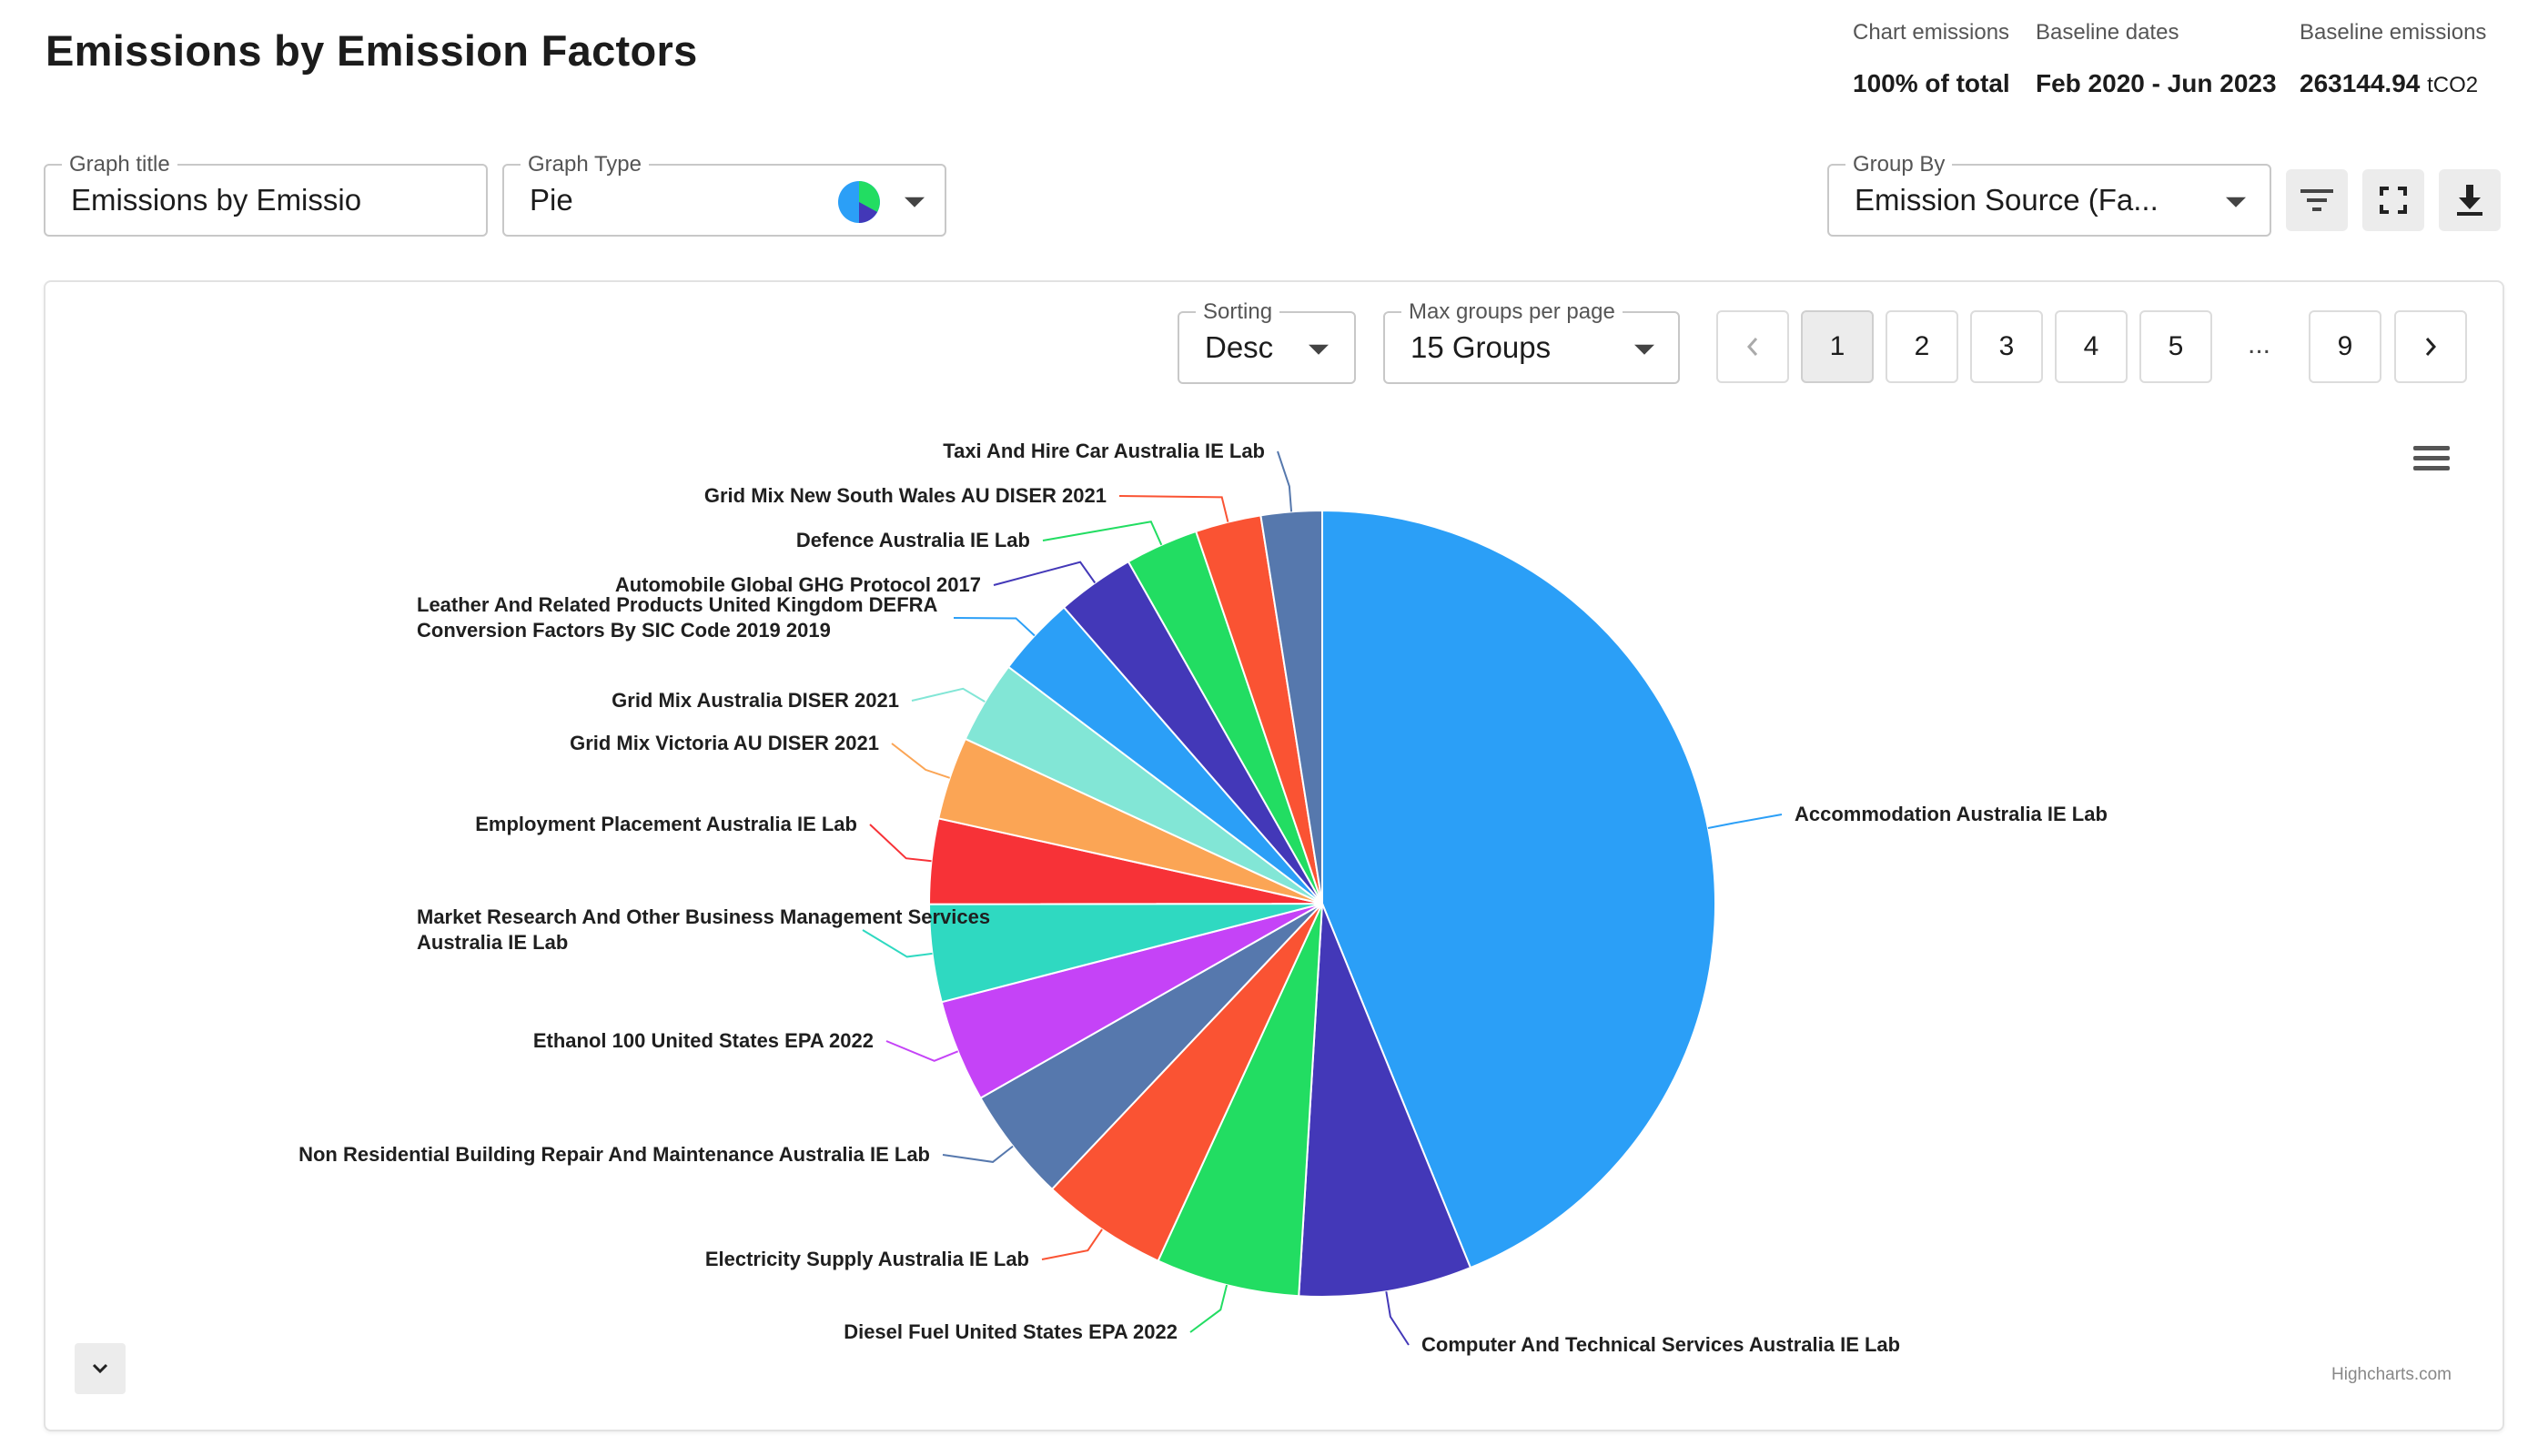 This screenshot has height=1456, width=2548. Describe the element at coordinates (666, 824) in the screenshot. I see `slice-label: Employment Placement Australia IE Lab` at that location.